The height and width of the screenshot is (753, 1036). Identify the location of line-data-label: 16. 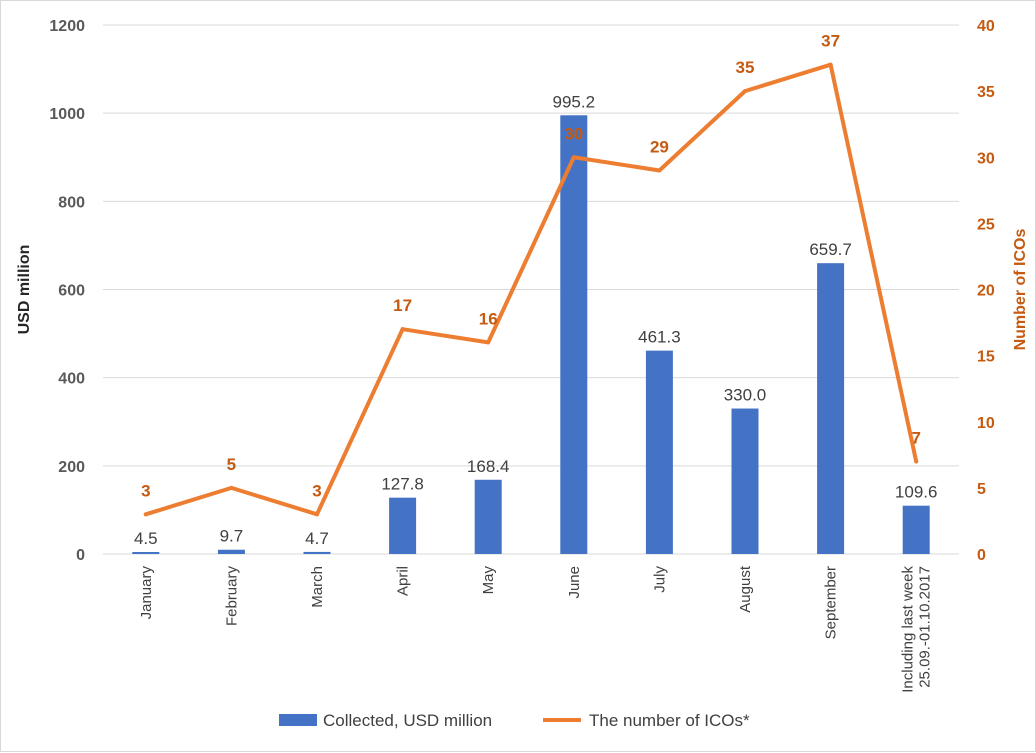
(488, 318).